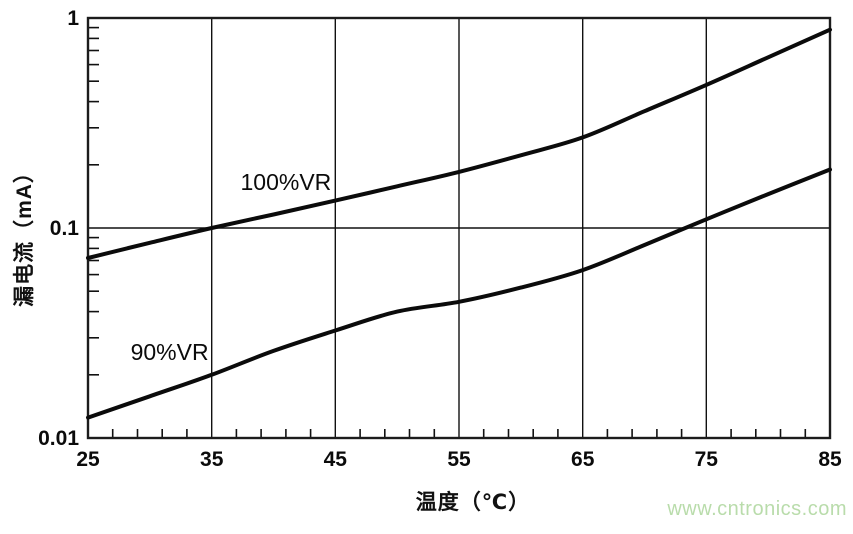 The image size is (853, 534). I want to click on svg-text: 45, so click(336, 459).